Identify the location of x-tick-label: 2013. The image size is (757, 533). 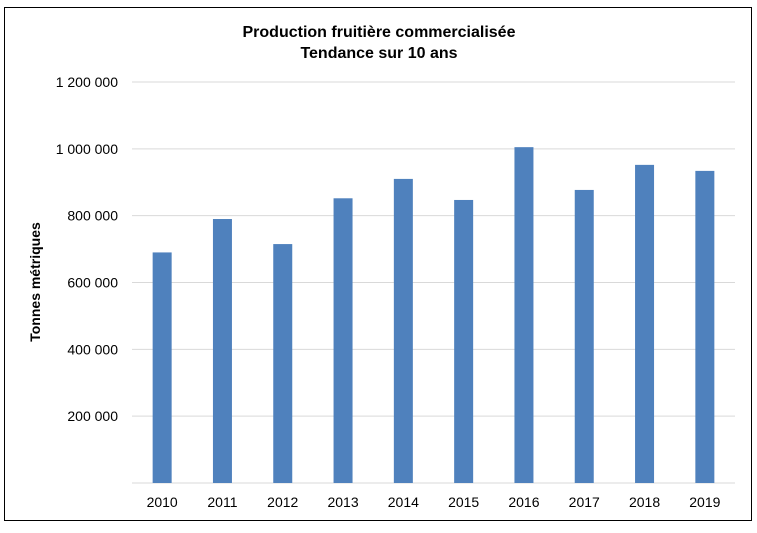
(342, 502).